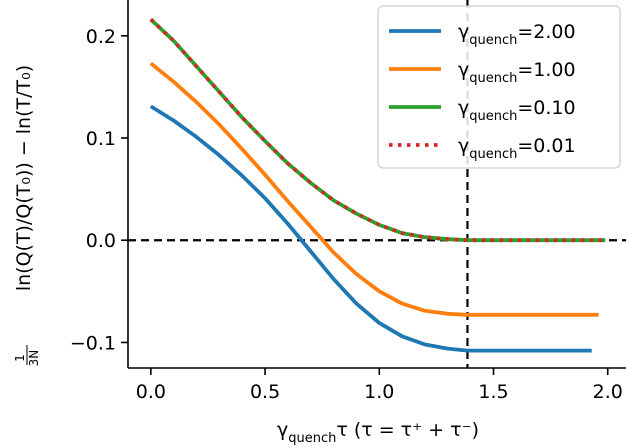  Describe the element at coordinates (517, 110) in the screenshot. I see `legend-label-3: γquench=0.10` at that location.